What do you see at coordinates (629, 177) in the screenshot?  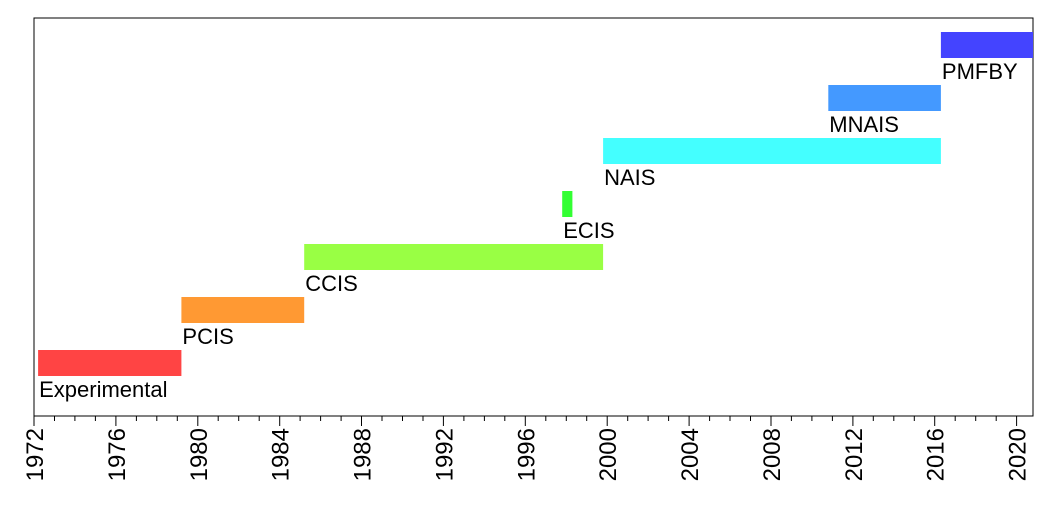 I see `bar-label-nais: NAIS` at bounding box center [629, 177].